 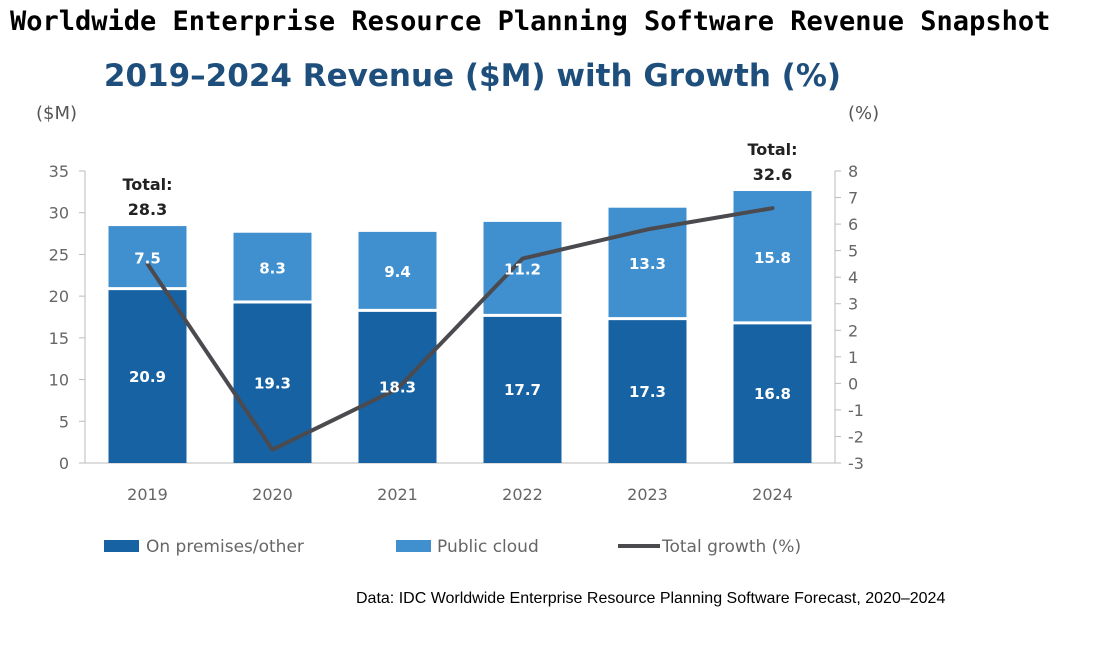 What do you see at coordinates (853, 330) in the screenshot?
I see `right-tick-label: 2` at bounding box center [853, 330].